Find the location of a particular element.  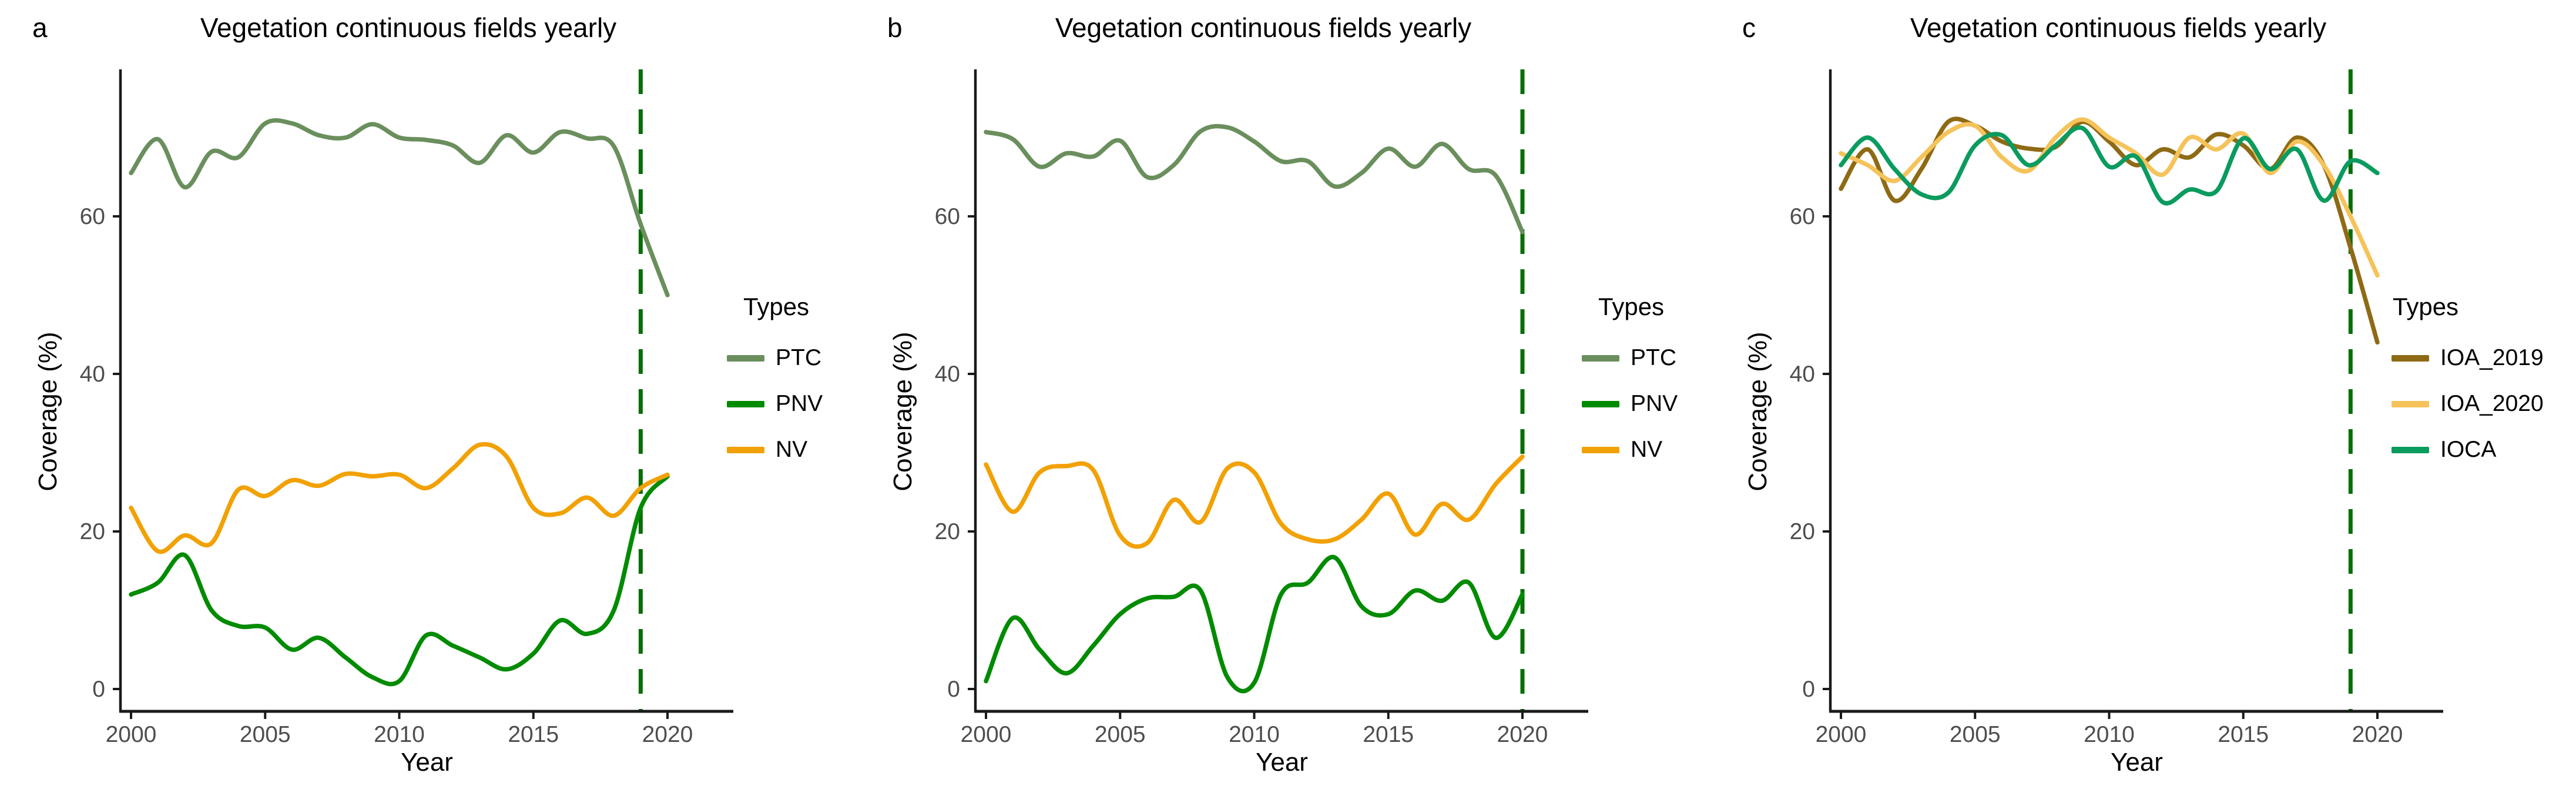

panel-tag-b: b is located at coordinates (895, 28).